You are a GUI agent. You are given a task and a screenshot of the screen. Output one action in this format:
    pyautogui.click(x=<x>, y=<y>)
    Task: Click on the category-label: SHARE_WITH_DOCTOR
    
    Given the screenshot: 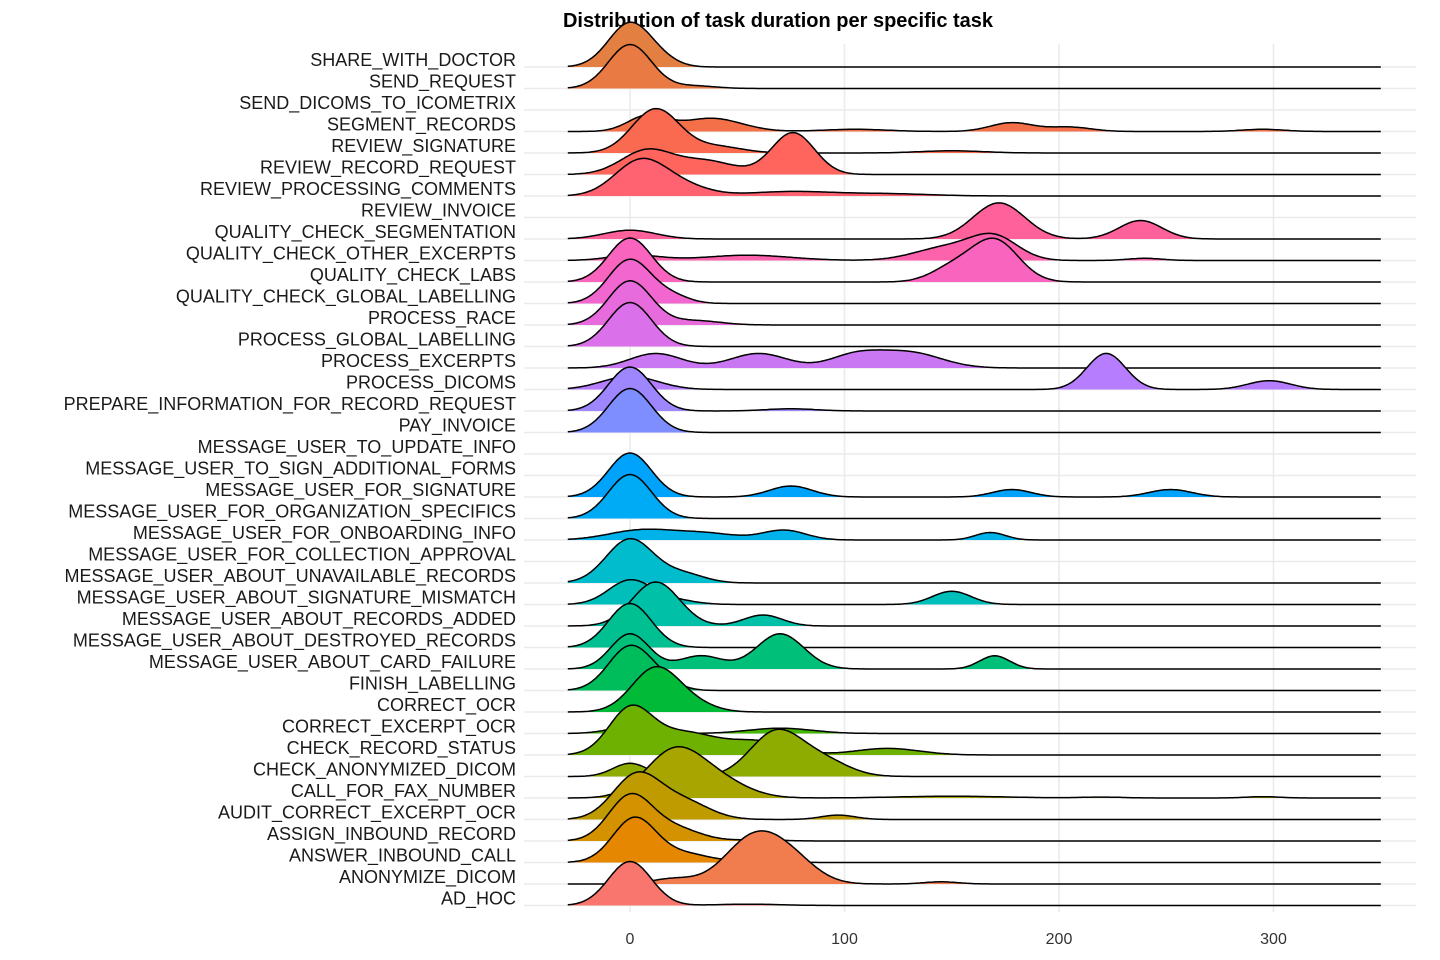 What is the action you would take?
    pyautogui.click(x=413, y=60)
    